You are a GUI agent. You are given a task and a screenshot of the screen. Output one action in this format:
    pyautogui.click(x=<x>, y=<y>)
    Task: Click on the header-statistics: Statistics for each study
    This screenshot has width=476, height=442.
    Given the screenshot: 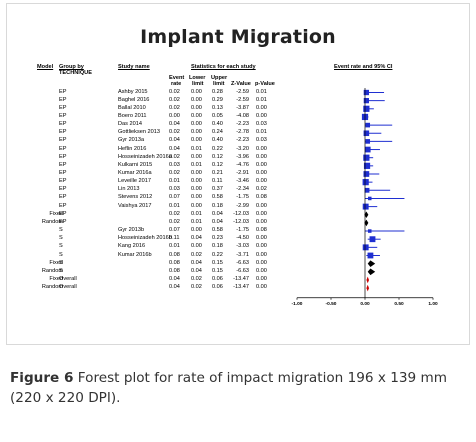 What is the action you would take?
    pyautogui.click(x=223, y=67)
    